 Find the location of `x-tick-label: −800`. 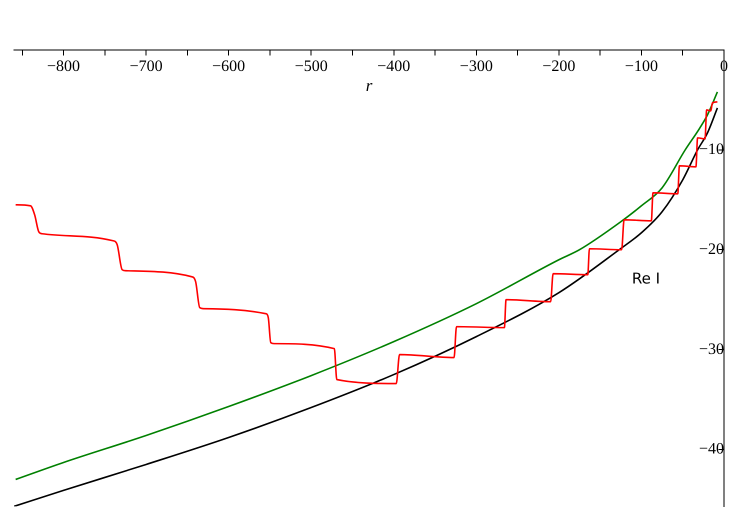

x-tick-label: −800 is located at coordinates (63, 66).